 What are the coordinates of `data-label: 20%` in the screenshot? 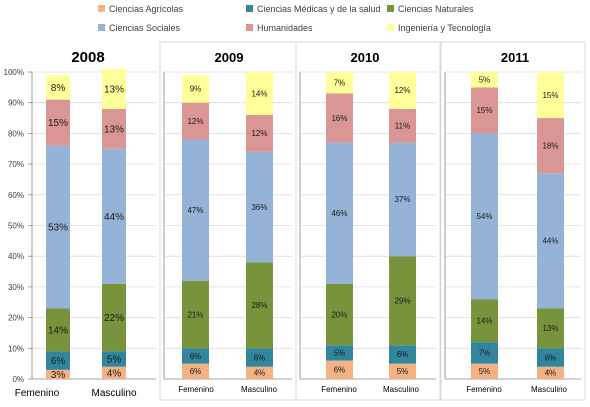 It's located at (339, 314).